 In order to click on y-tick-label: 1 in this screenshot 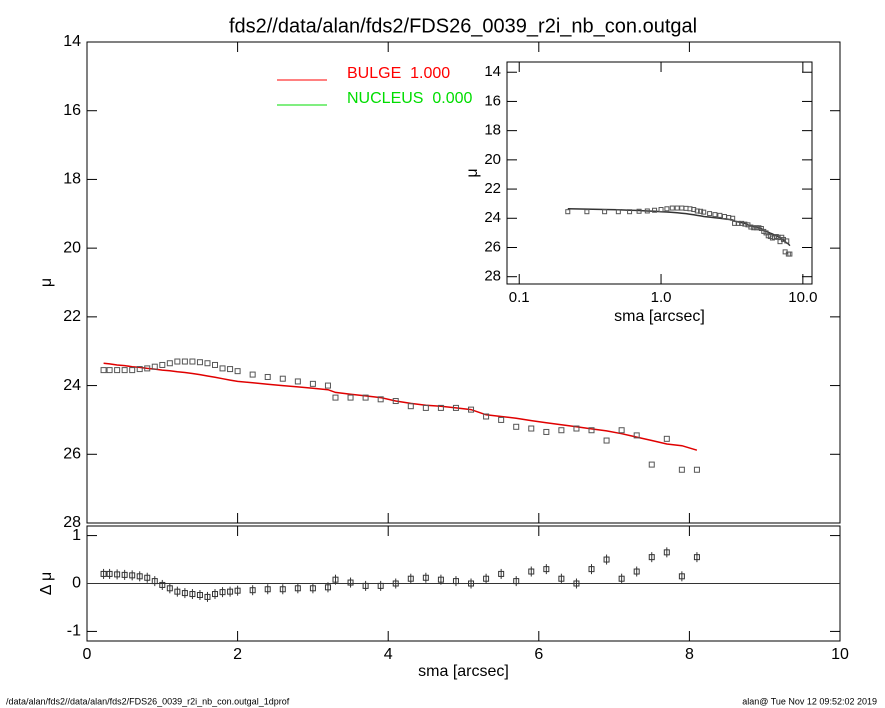, I will do `click(76, 535)`.